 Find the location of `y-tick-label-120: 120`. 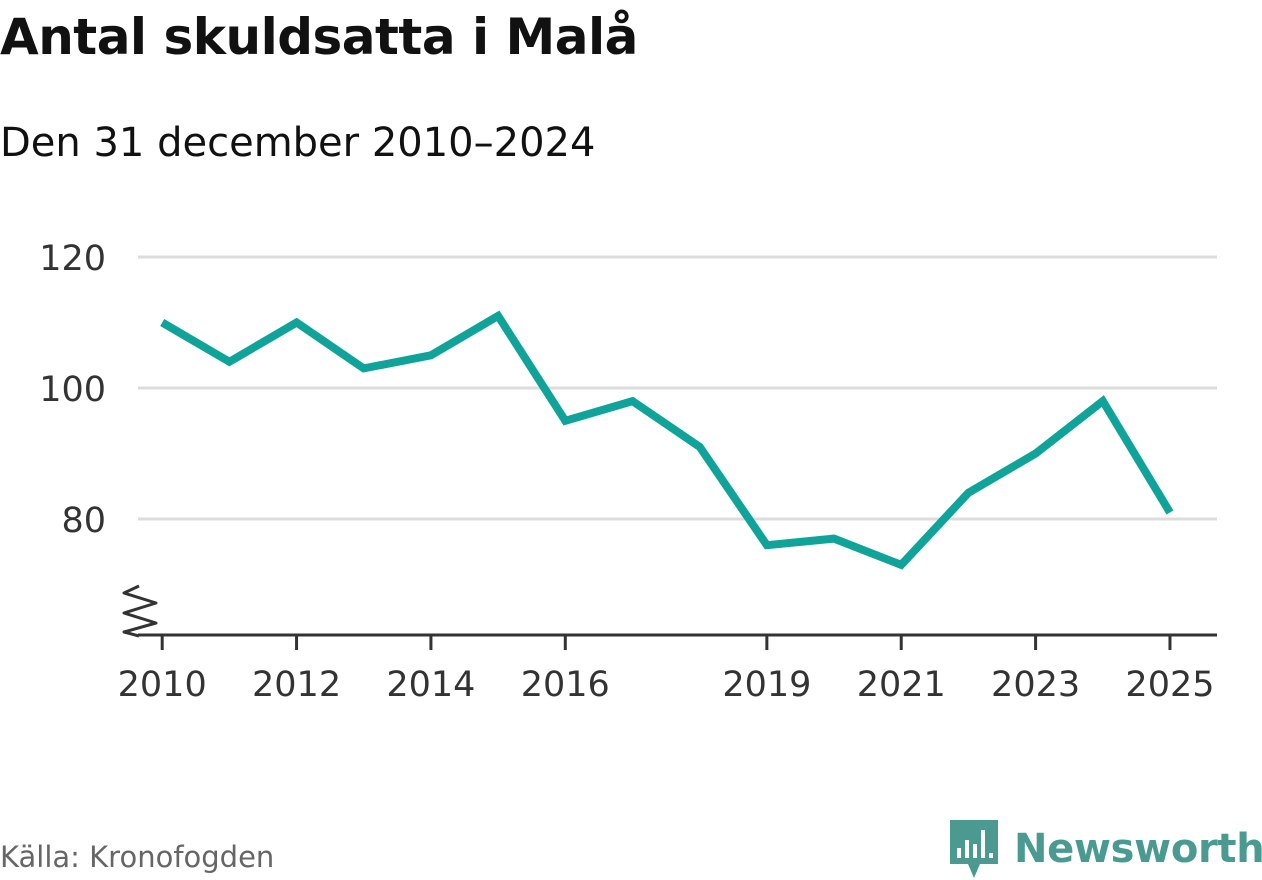

y-tick-label-120: 120 is located at coordinates (72, 259).